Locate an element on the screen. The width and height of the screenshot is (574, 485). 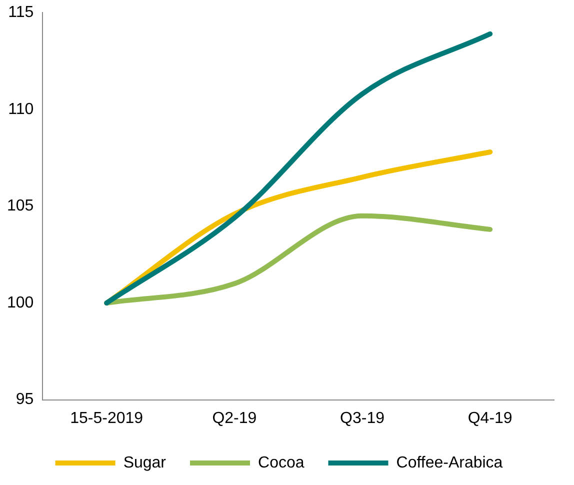
x-tick-label: 15-5-2019 is located at coordinates (107, 418).